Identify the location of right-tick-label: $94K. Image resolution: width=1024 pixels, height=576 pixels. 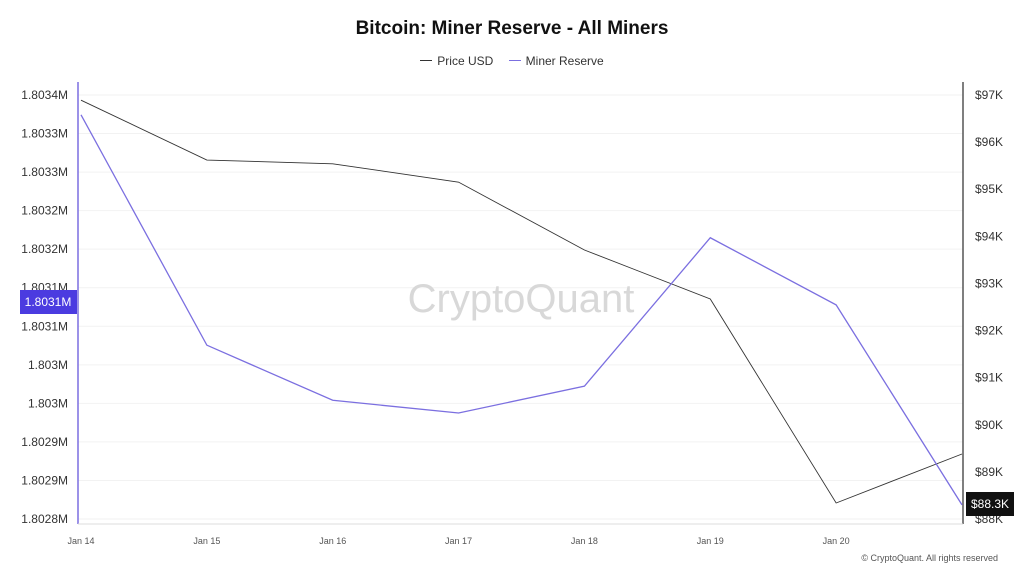
(989, 236).